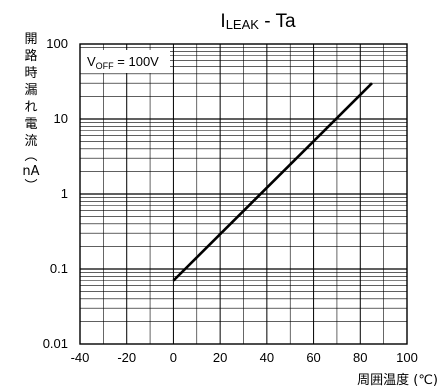 This screenshot has height=389, width=442. I want to click on x-axis-label: 周囲温度 (℃), so click(397, 380).